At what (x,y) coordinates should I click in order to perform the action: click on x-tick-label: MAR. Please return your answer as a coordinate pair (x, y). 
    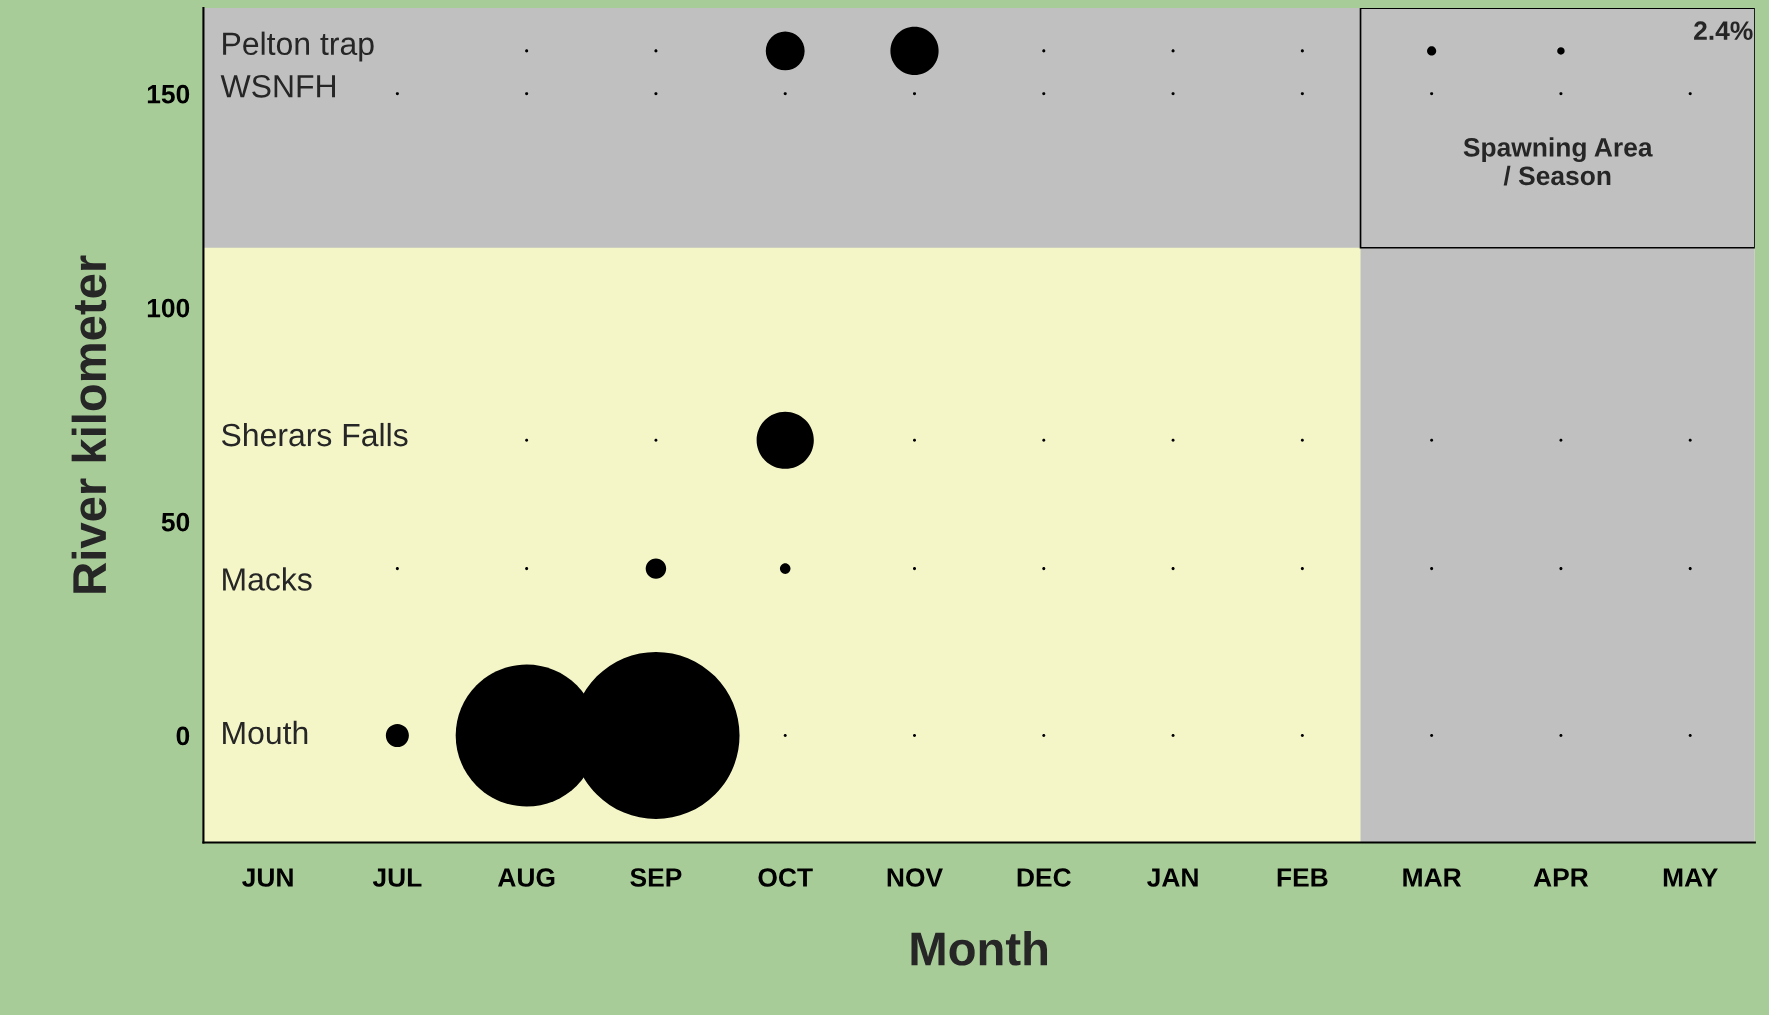
    Looking at the image, I should click on (1432, 877).